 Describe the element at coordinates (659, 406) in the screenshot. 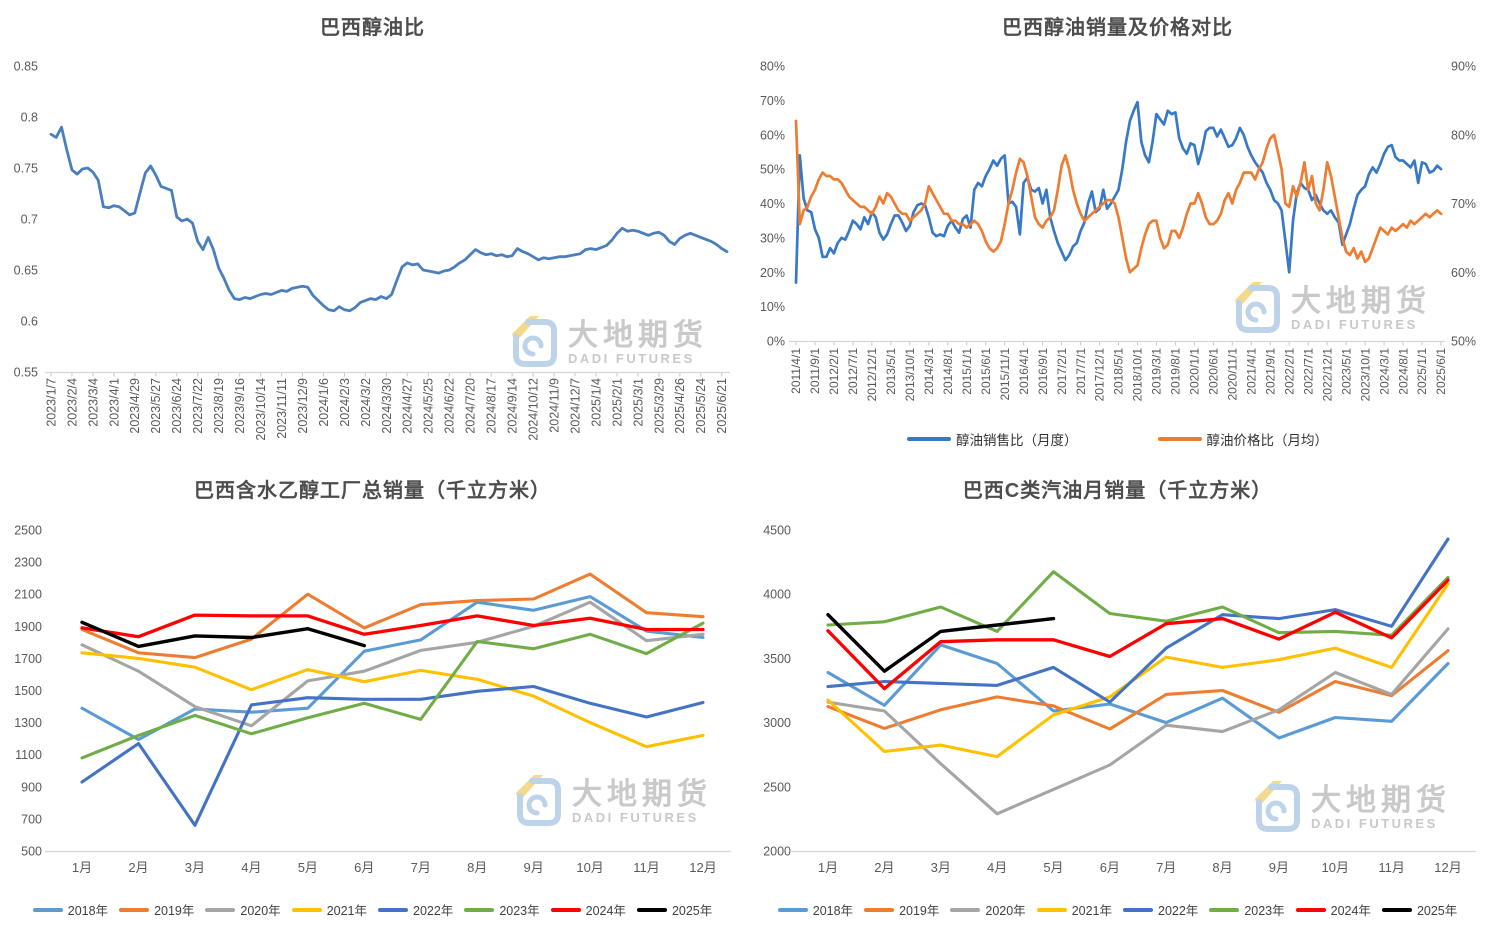

I see `x-axis-tick-label: 2025/3/29` at that location.